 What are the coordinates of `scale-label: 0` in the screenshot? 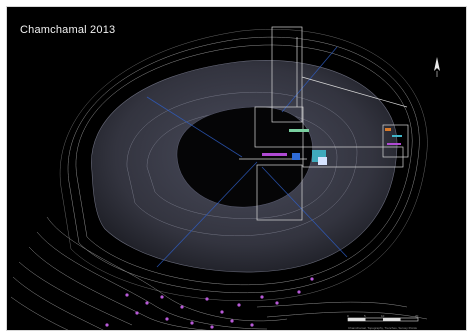 It's located at (348, 316).